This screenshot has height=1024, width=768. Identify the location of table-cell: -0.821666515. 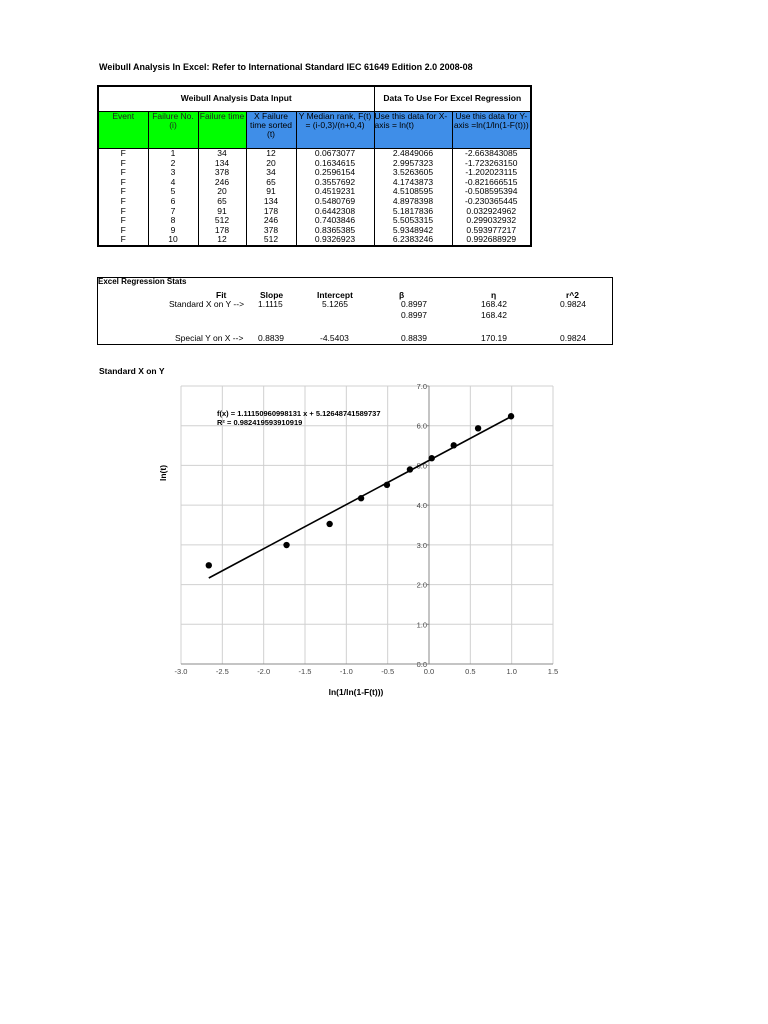
(491, 182).